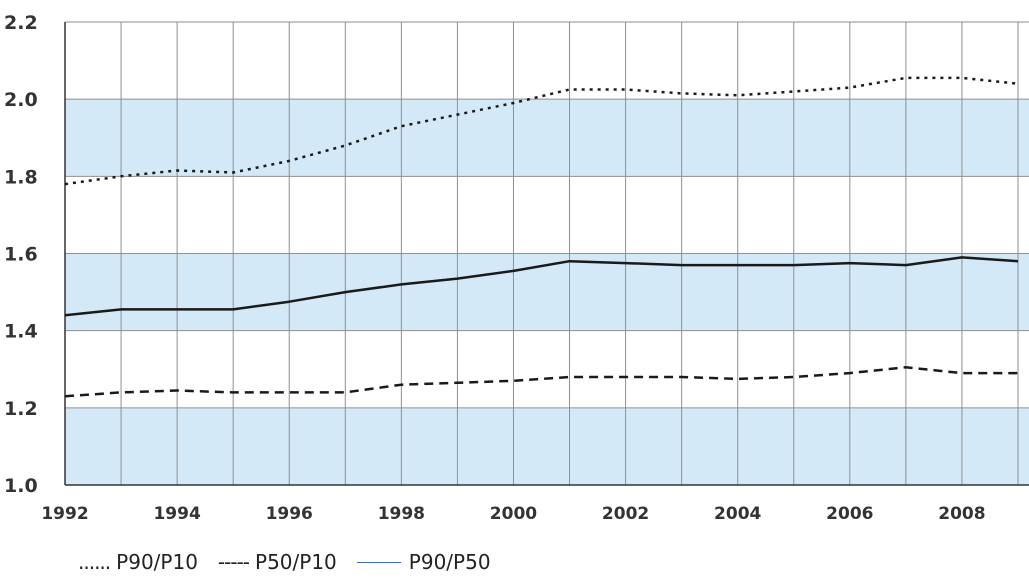 The height and width of the screenshot is (585, 1029). What do you see at coordinates (449, 562) in the screenshot?
I see `legend-label-p90-p50: P90/P50` at bounding box center [449, 562].